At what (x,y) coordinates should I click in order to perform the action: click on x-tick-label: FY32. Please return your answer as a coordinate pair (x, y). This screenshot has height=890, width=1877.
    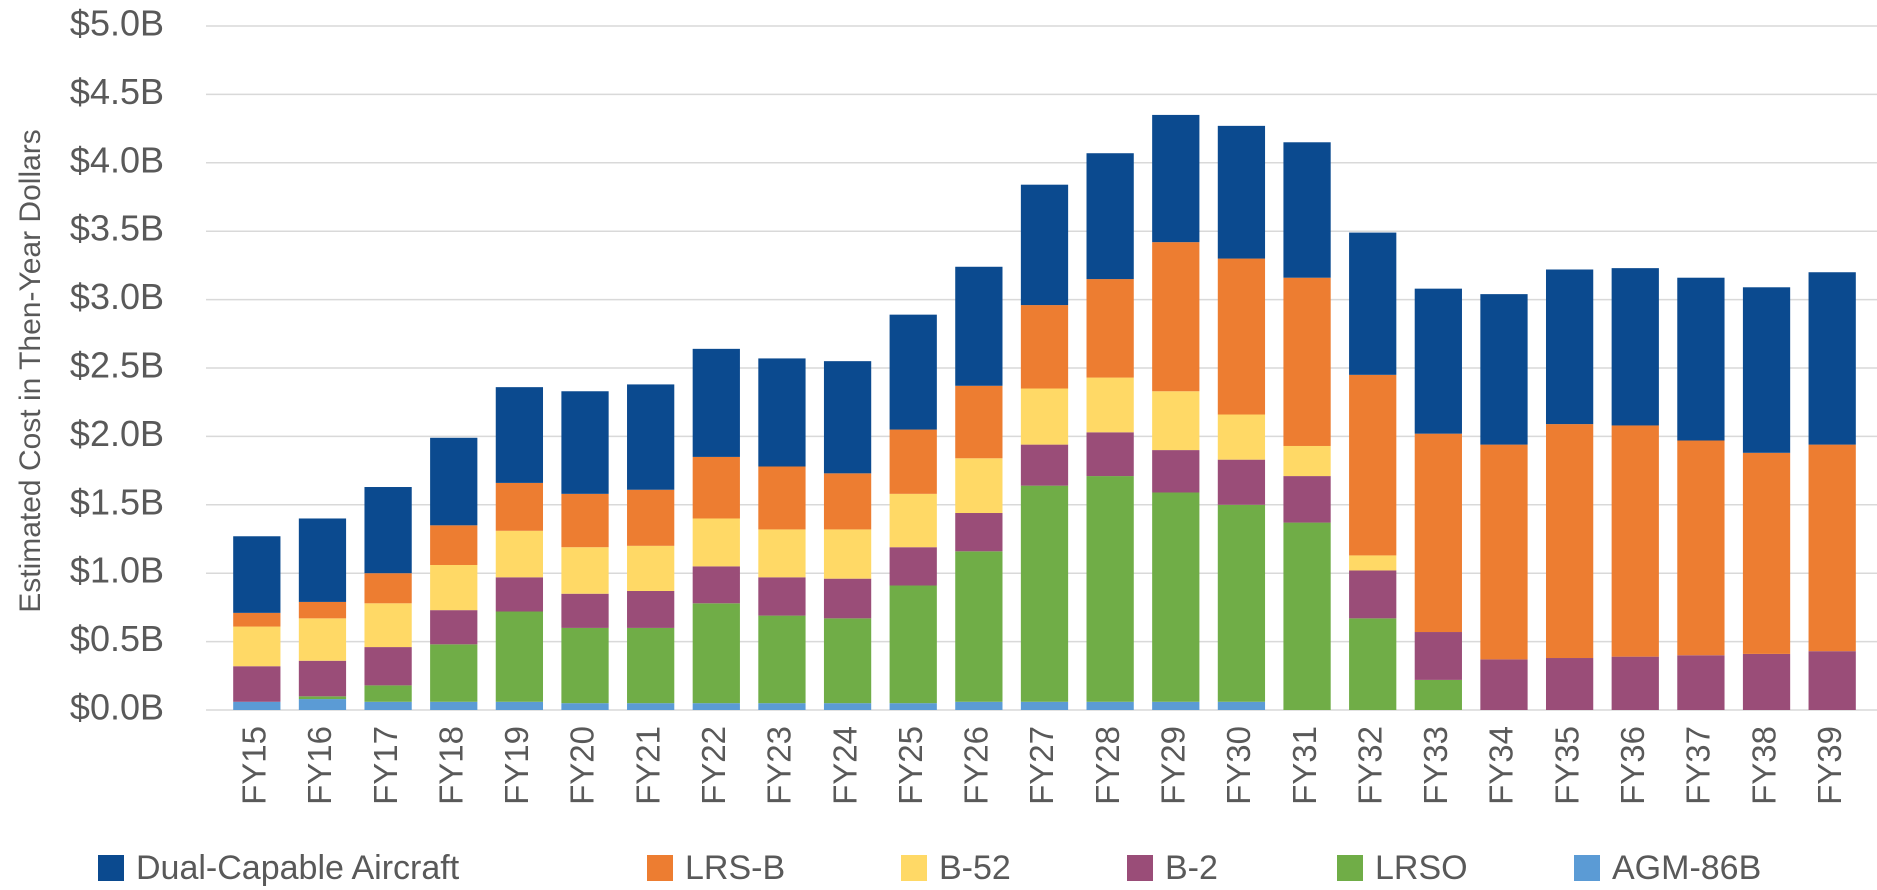
    Looking at the image, I should click on (1369, 765).